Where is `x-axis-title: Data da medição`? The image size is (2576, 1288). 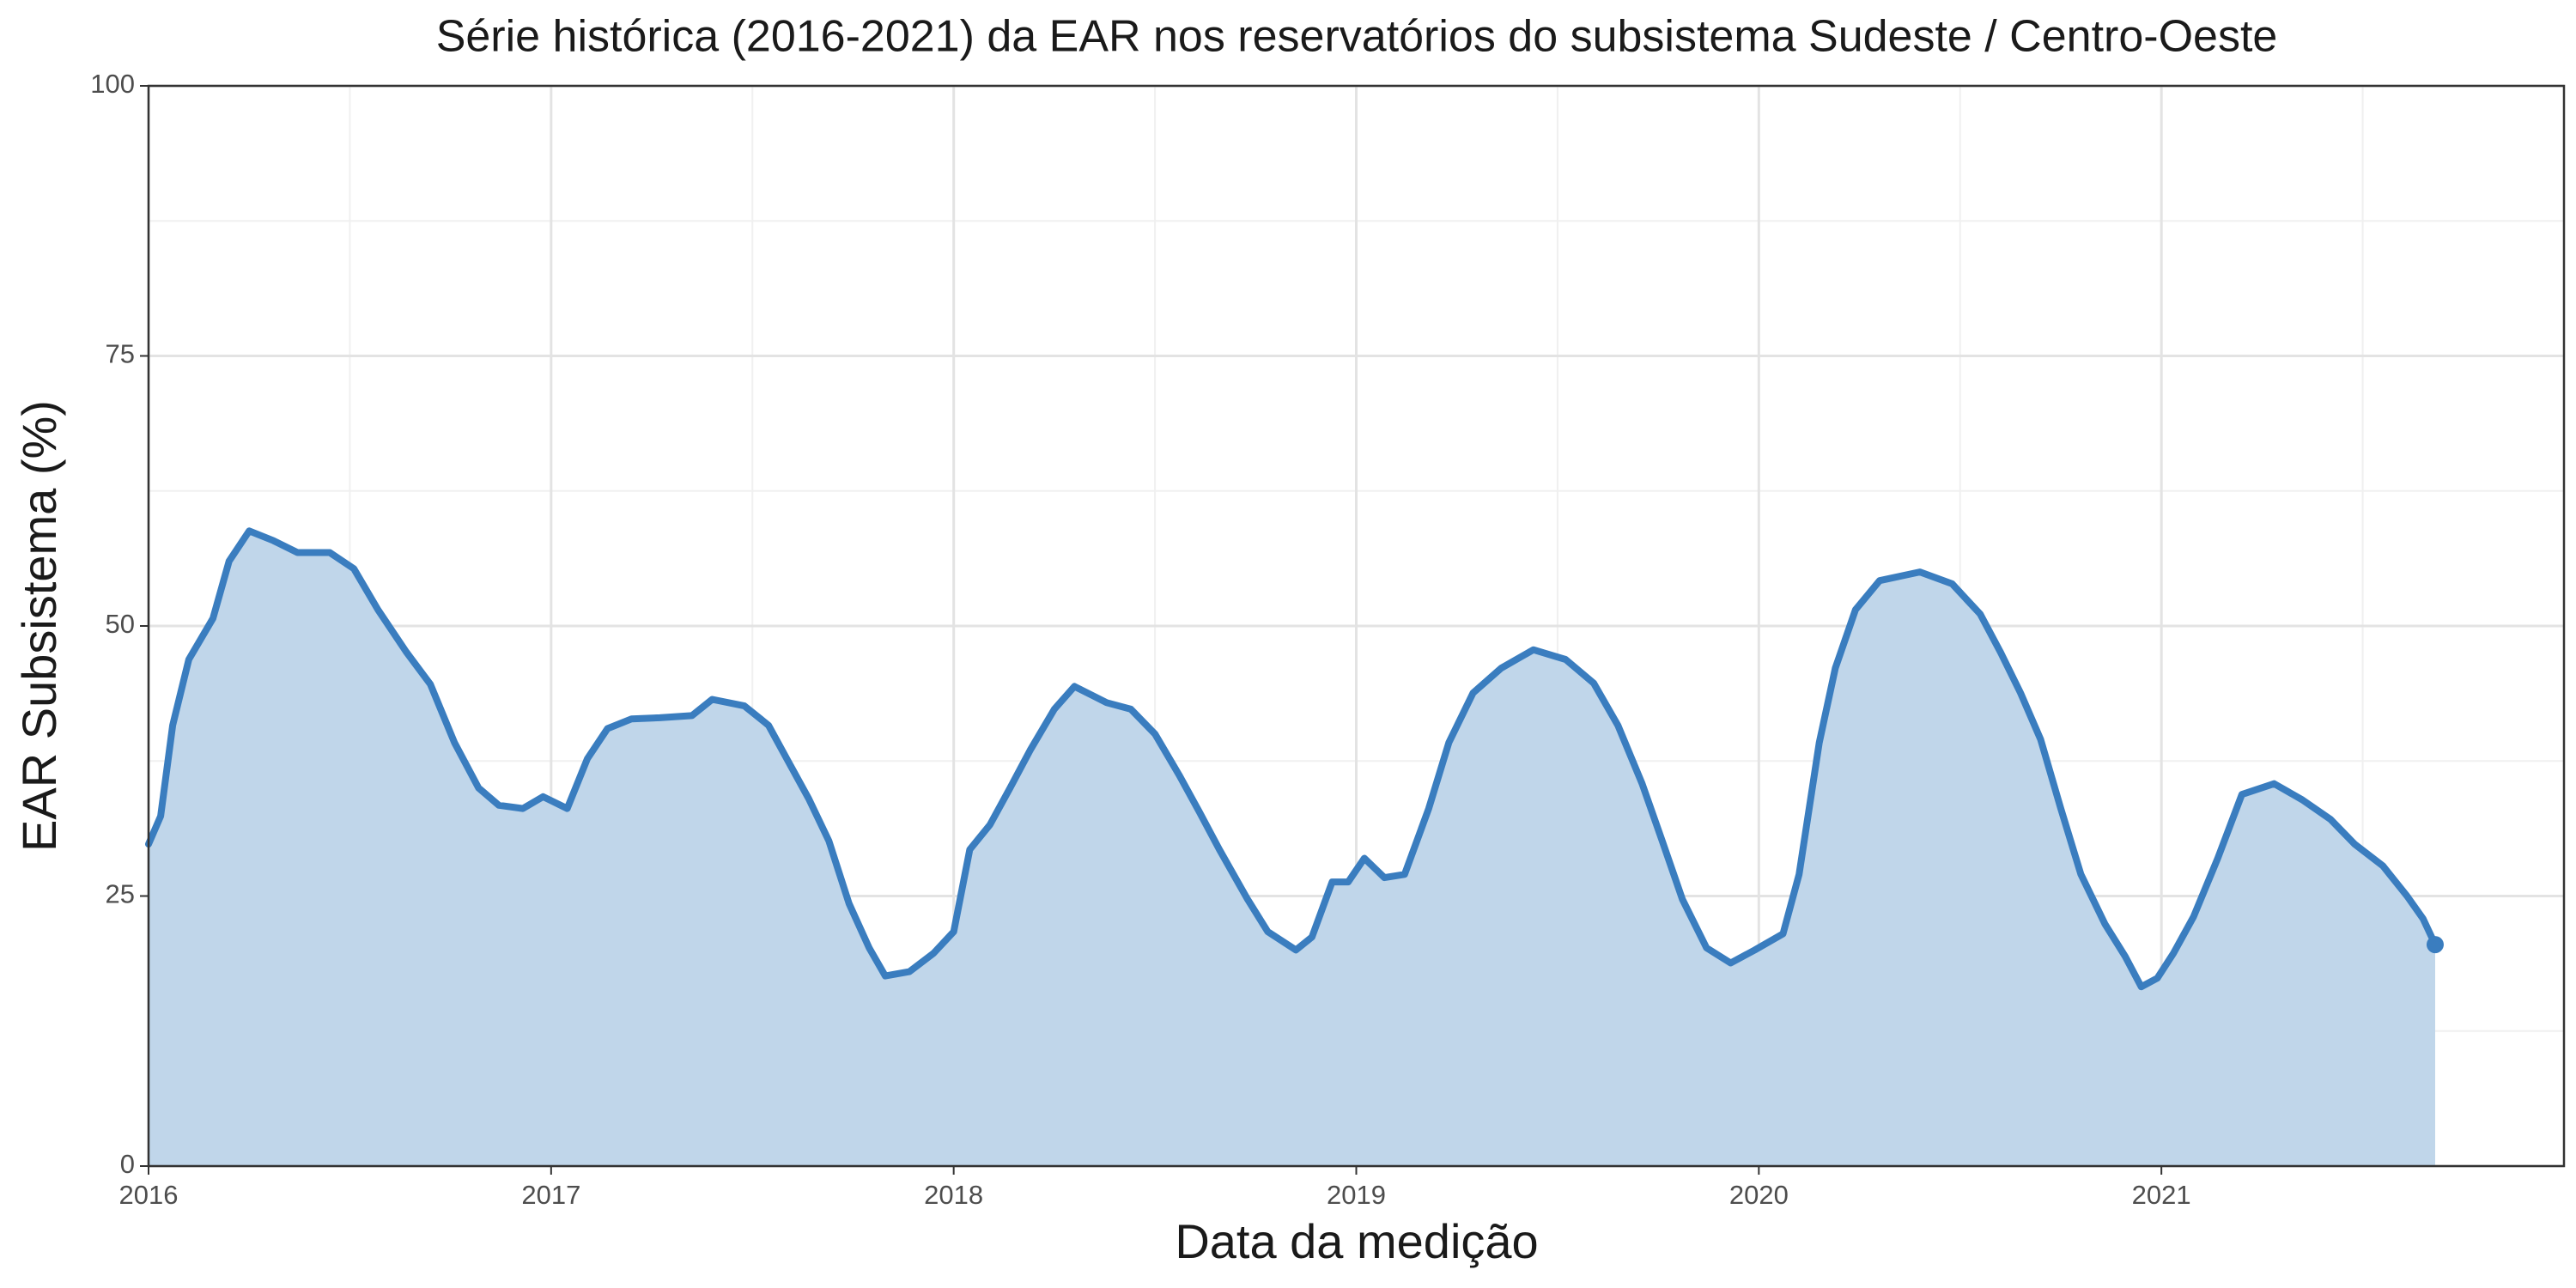 x-axis-title: Data da medição is located at coordinates (1356, 1241).